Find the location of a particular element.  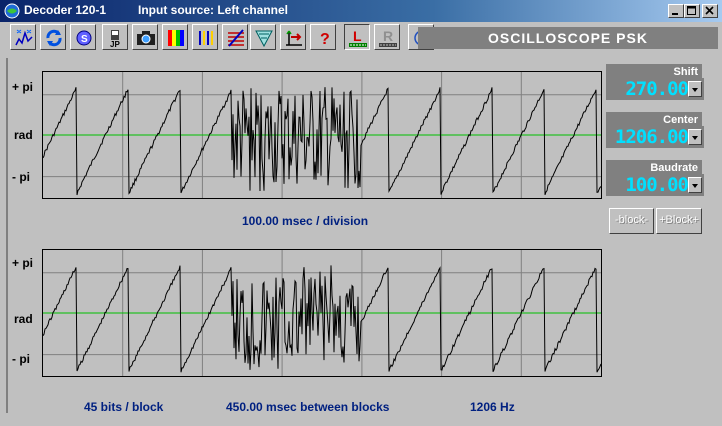

svg-text: L is located at coordinates (357, 36).